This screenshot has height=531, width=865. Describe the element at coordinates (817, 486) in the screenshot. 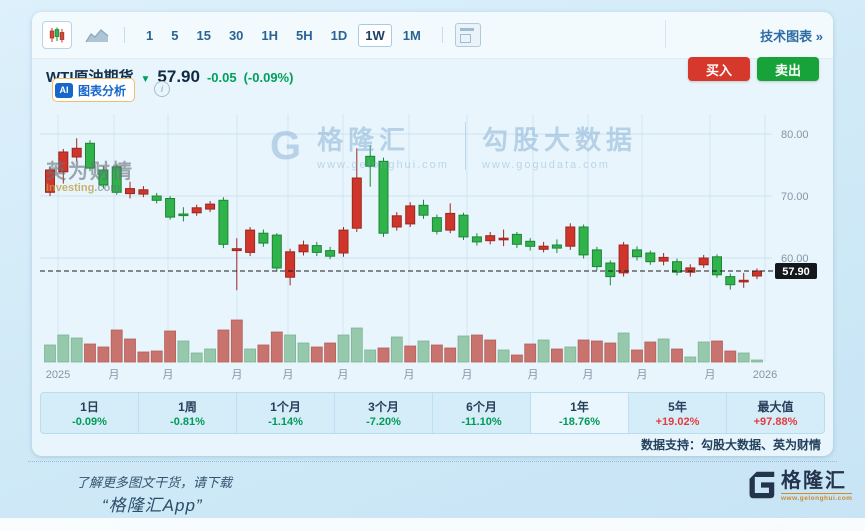

I see `gelonghui-logo-text: 格隆汇 www.gelonghui.com` at that location.